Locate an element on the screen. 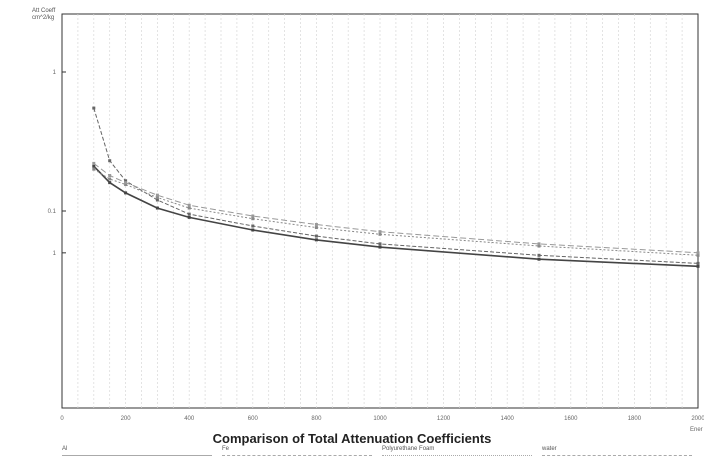  legend-entry-water: water is located at coordinates (617, 451).